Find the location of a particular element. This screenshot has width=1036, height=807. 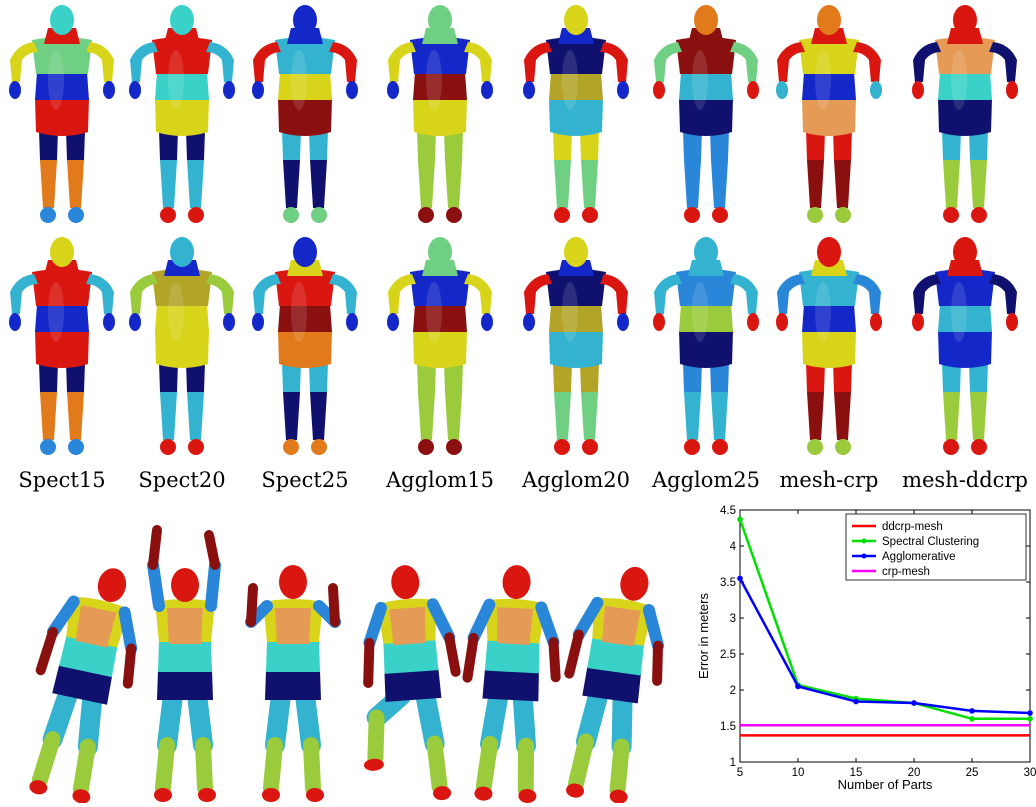

x-tick-label: 25 is located at coordinates (972, 773).